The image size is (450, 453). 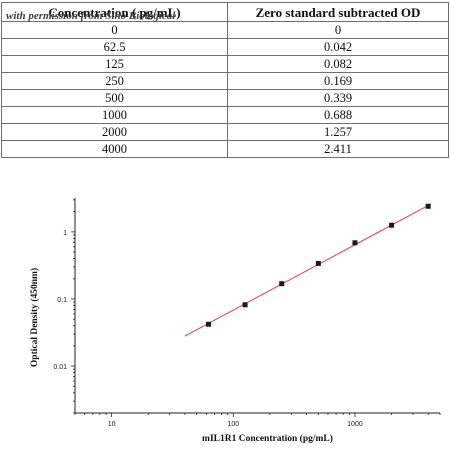 I want to click on header-od: Zero standard subtracted OD, so click(x=338, y=12).